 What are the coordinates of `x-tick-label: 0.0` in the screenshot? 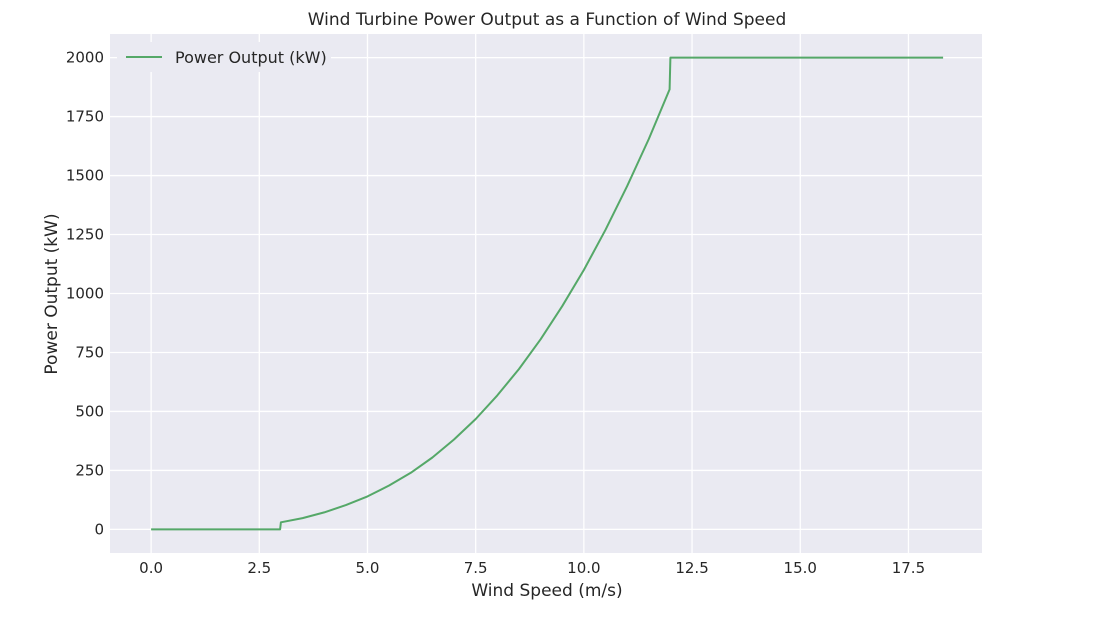 It's located at (151, 568).